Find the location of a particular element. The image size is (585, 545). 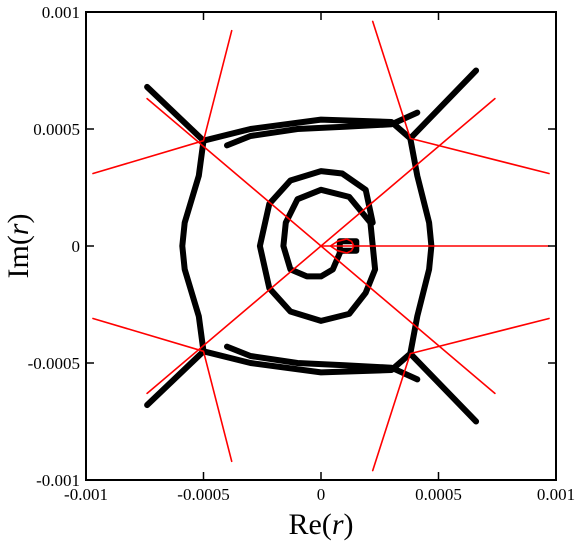

x-tick-label: 0.0005 is located at coordinates (438, 494).